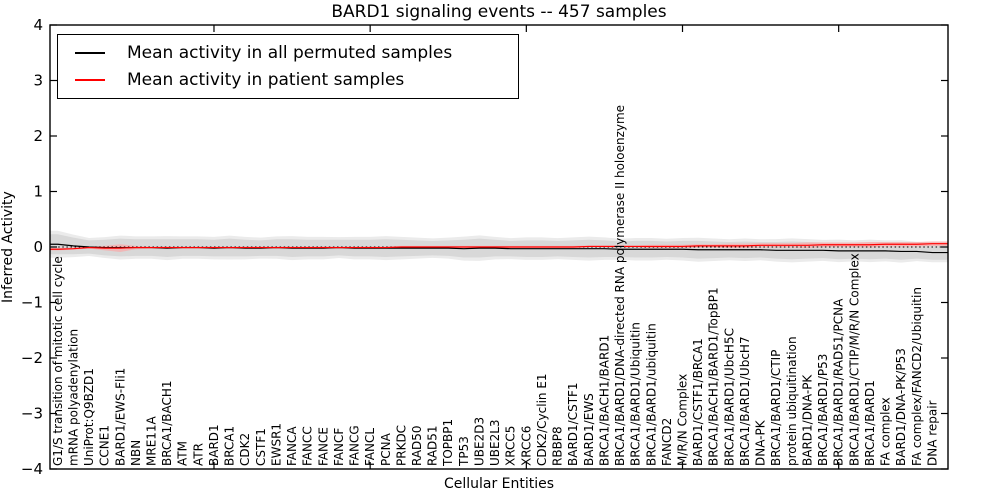  Describe the element at coordinates (38, 25) in the screenshot. I see `y-tick-label: 4` at that location.